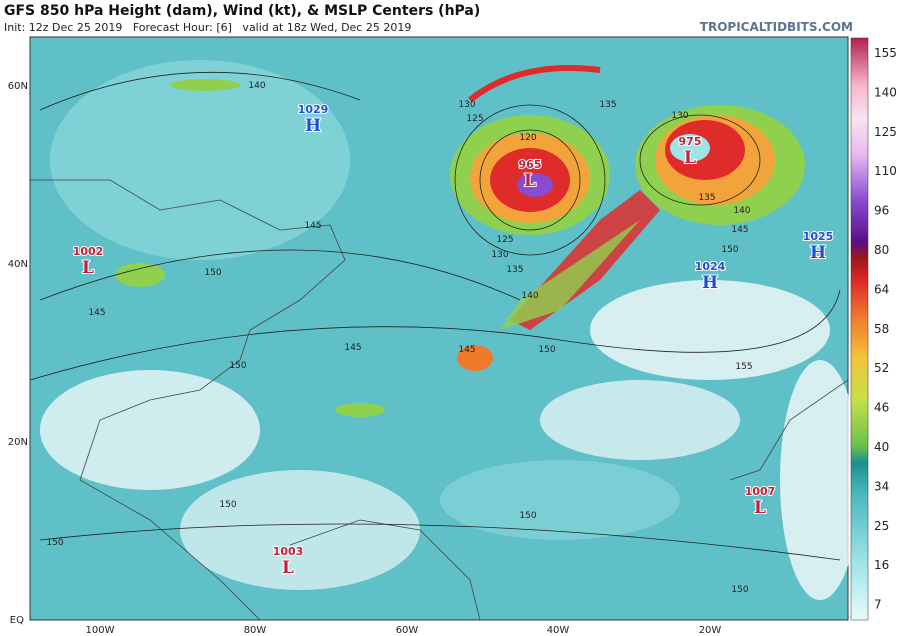 The height and width of the screenshot is (636, 900). I want to click on colorbar, so click(859, 329).